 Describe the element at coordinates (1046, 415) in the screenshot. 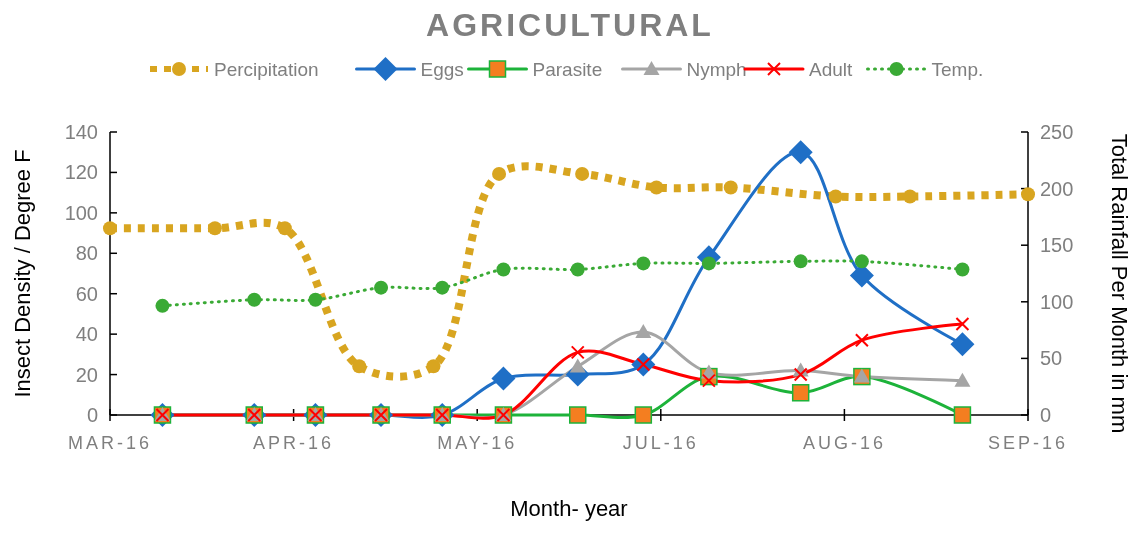

I see `y2-tick-label: 0` at that location.